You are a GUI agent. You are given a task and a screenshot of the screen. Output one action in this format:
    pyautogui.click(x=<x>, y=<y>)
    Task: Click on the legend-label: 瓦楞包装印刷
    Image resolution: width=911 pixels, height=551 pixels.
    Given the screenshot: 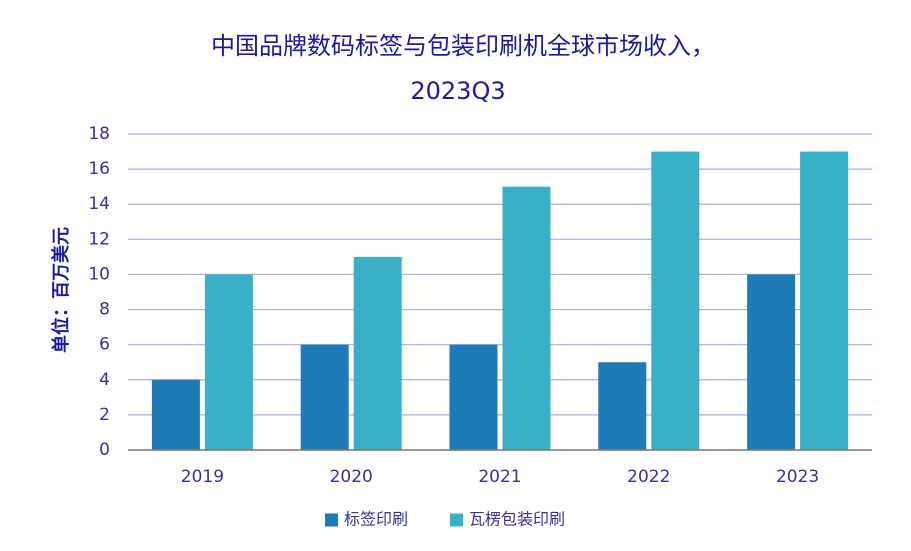 What is the action you would take?
    pyautogui.click(x=517, y=519)
    